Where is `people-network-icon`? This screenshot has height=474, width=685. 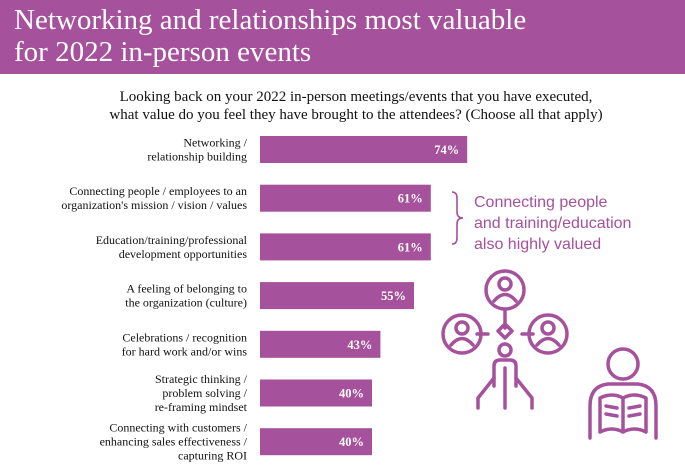
people-network-icon is located at coordinates (505, 339).